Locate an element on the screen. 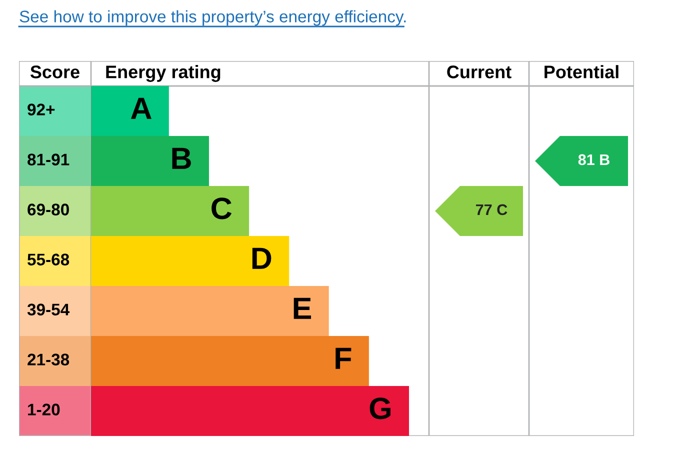 The height and width of the screenshot is (450, 677). y-tick-label: B is located at coordinates (181, 158).